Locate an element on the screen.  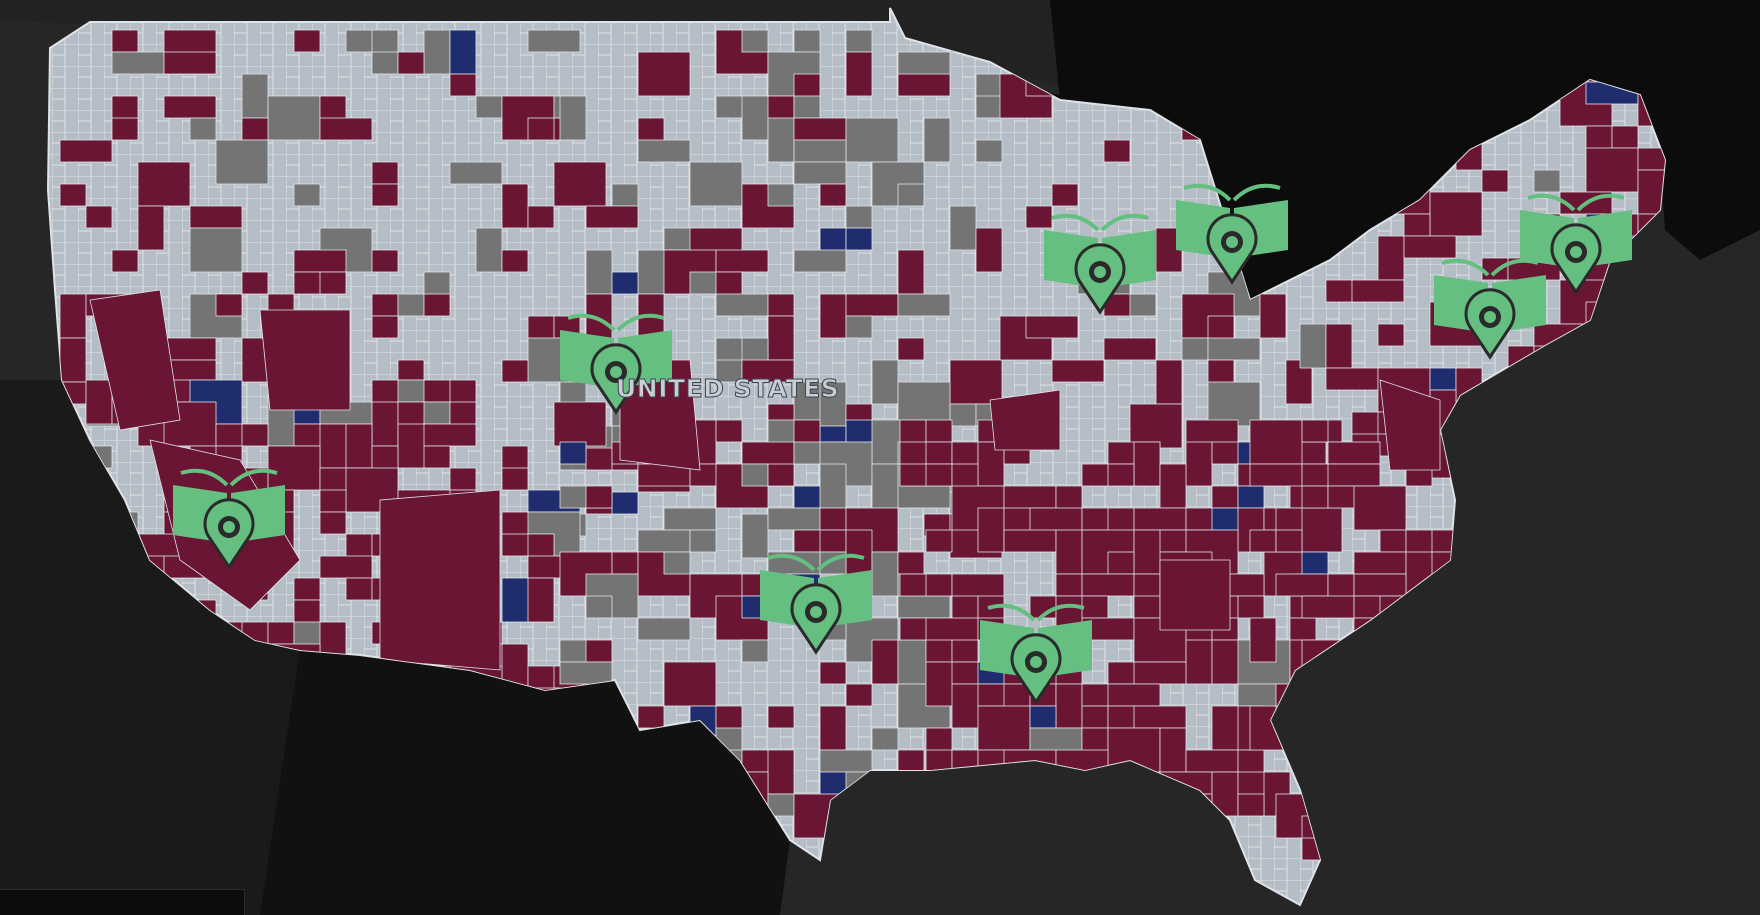
library-marker-central-texas is located at coordinates (816, 604).